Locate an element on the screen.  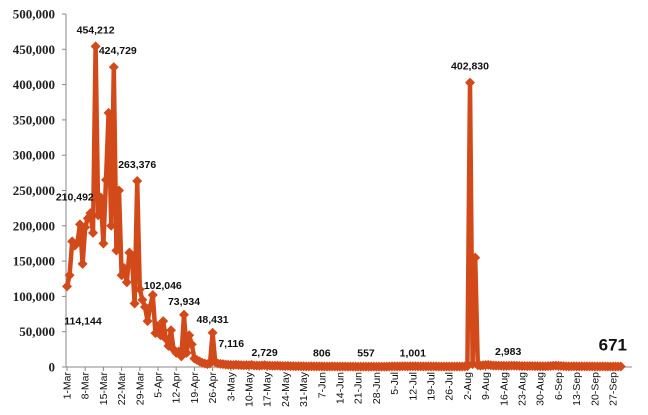
x-tick-label: 7-Jun is located at coordinates (322, 385).